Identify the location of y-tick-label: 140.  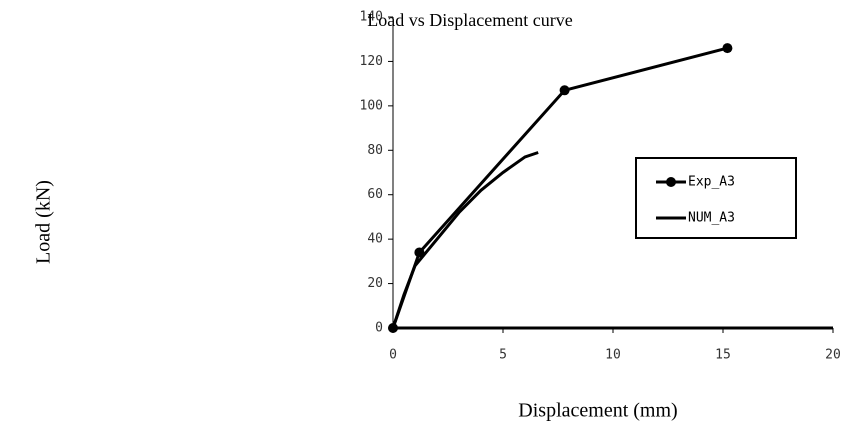
(371, 17).